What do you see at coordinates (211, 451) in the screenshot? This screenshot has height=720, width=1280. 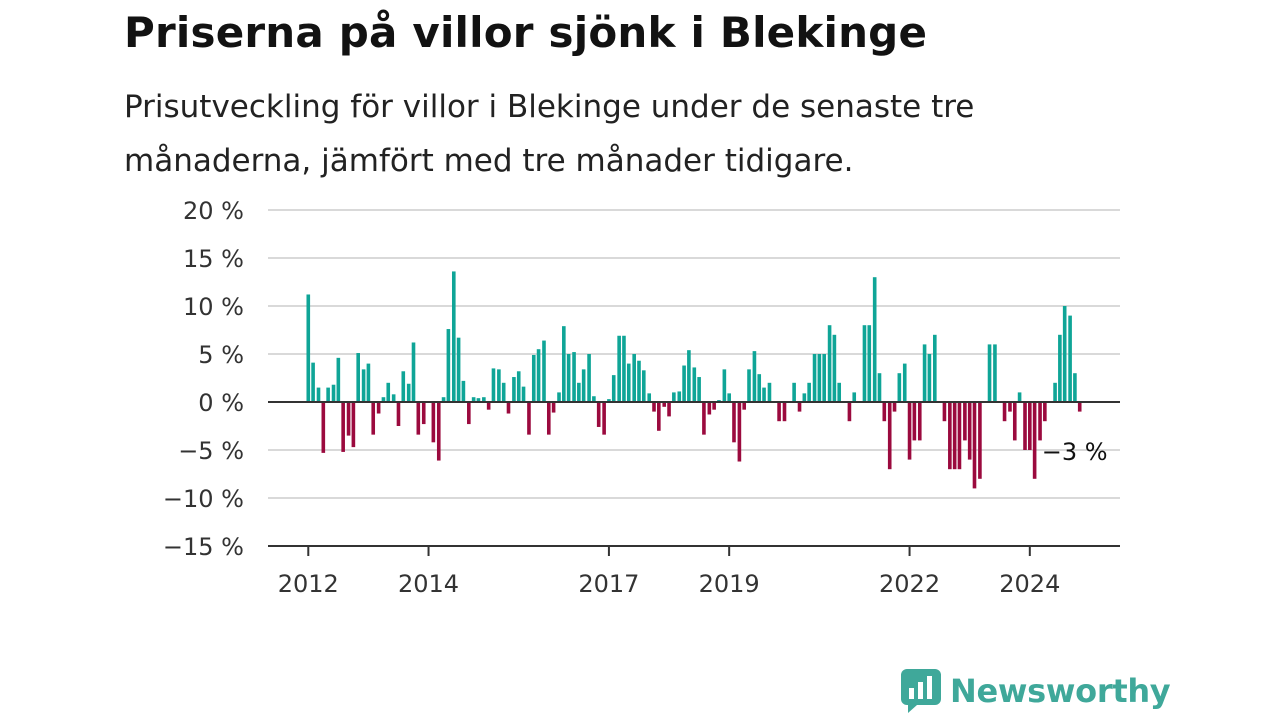 I see `y-tick-label: −5 %` at bounding box center [211, 451].